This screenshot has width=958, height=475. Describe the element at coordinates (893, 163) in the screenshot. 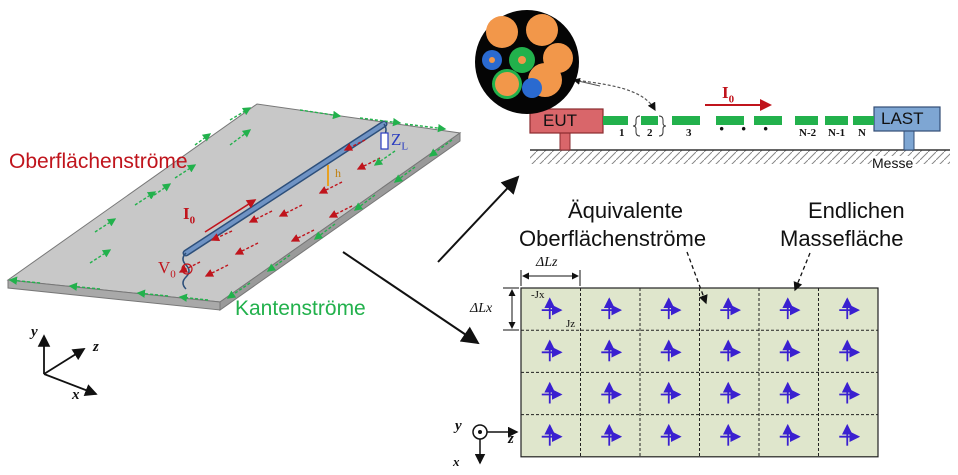

I see `messe-label: Messe` at that location.